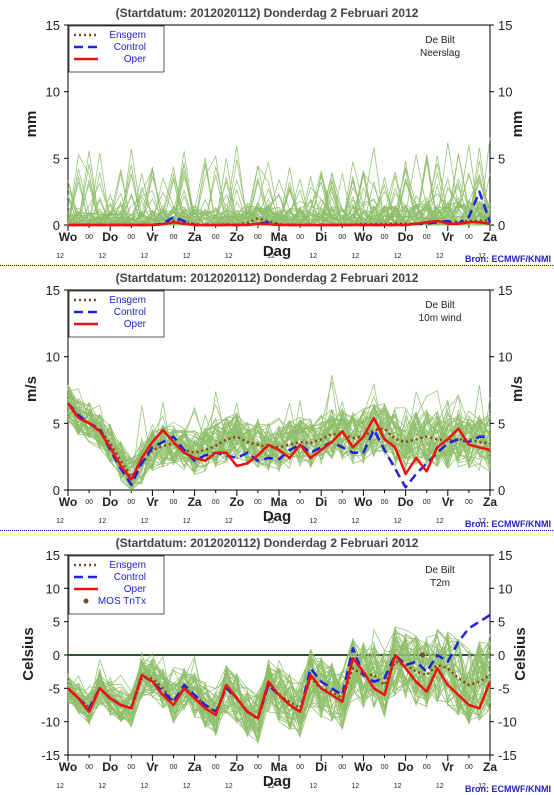 The width and height of the screenshot is (554, 795). I want to click on y-axis-title-left: m/s, so click(31, 389).